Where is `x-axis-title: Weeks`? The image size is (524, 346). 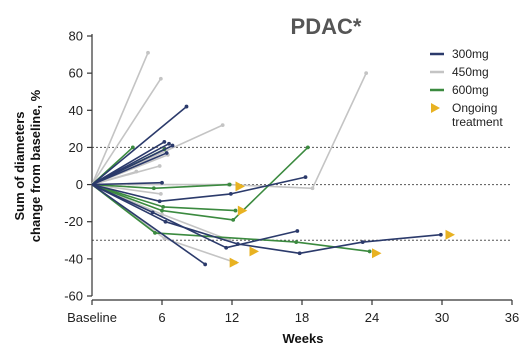
x-axis-title: Weeks is located at coordinates (303, 338).